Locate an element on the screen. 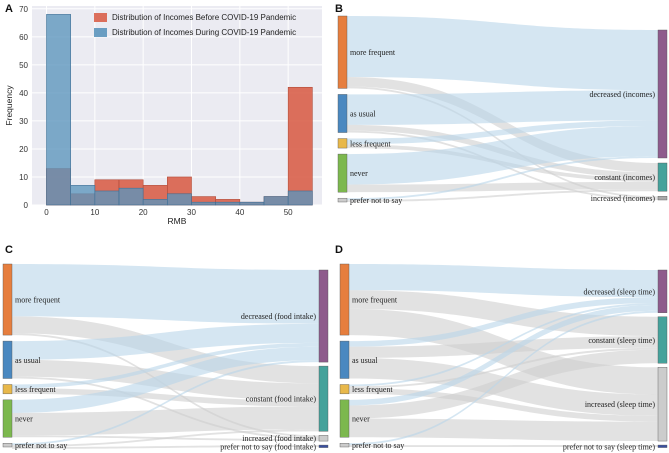 The height and width of the screenshot is (453, 669). target-label: prefer not to say (sleep time) is located at coordinates (609, 446).